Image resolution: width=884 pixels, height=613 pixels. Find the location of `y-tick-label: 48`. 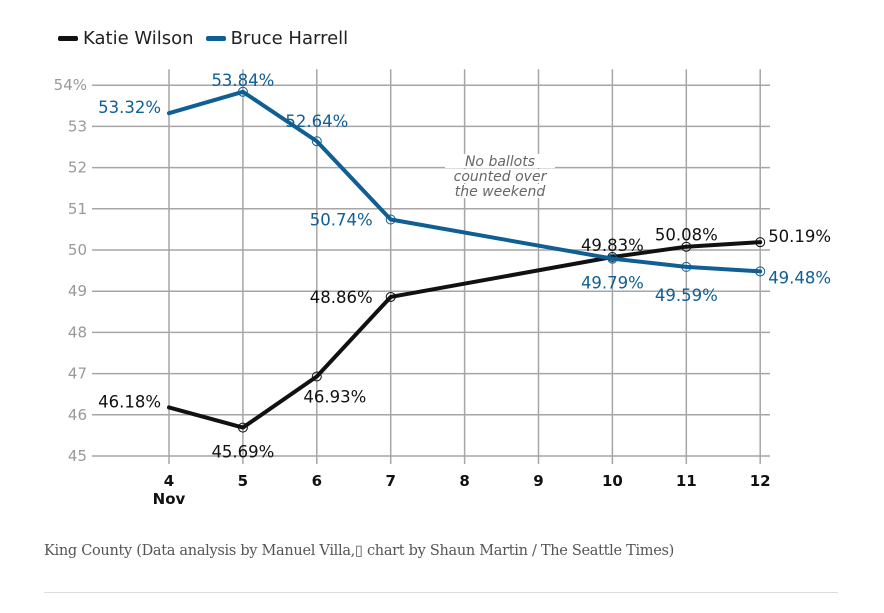

y-tick-label: 48 is located at coordinates (77, 332).